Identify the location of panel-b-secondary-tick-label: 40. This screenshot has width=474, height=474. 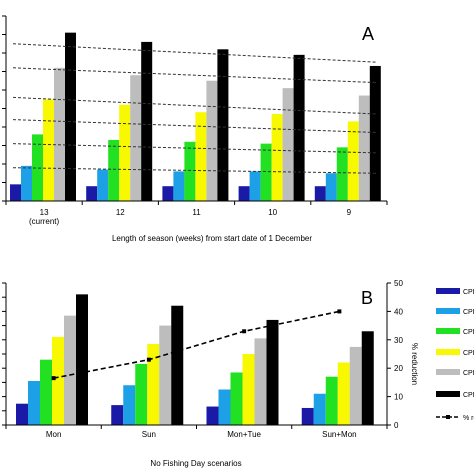
(398, 311).